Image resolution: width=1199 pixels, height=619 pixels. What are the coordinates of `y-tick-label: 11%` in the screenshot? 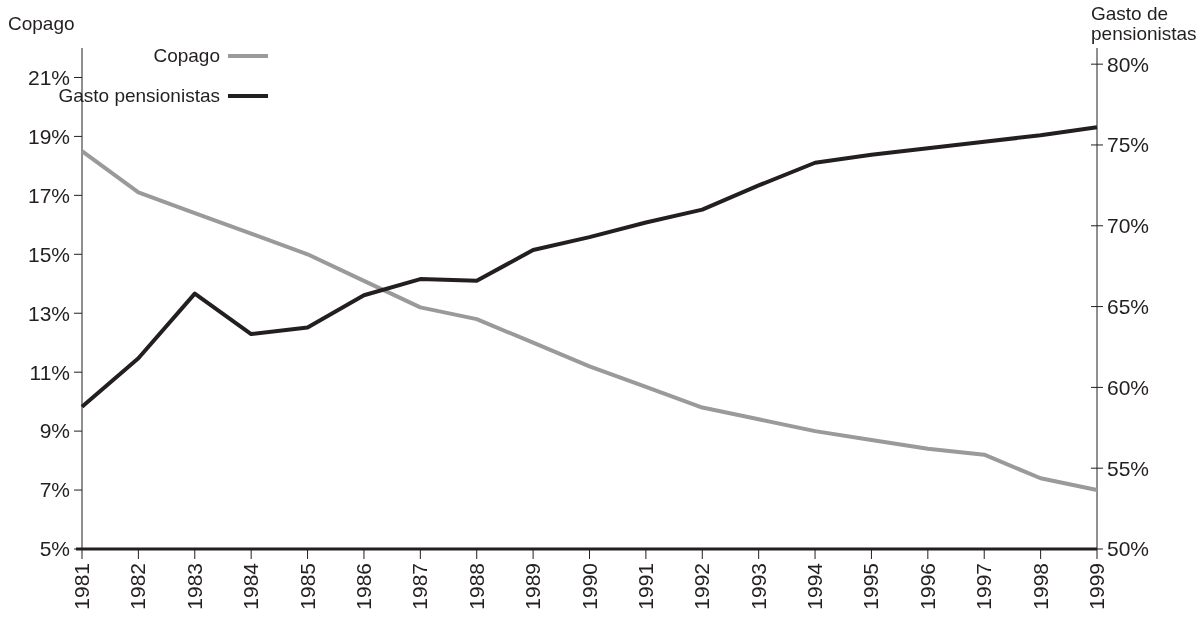 It's located at (49, 372).